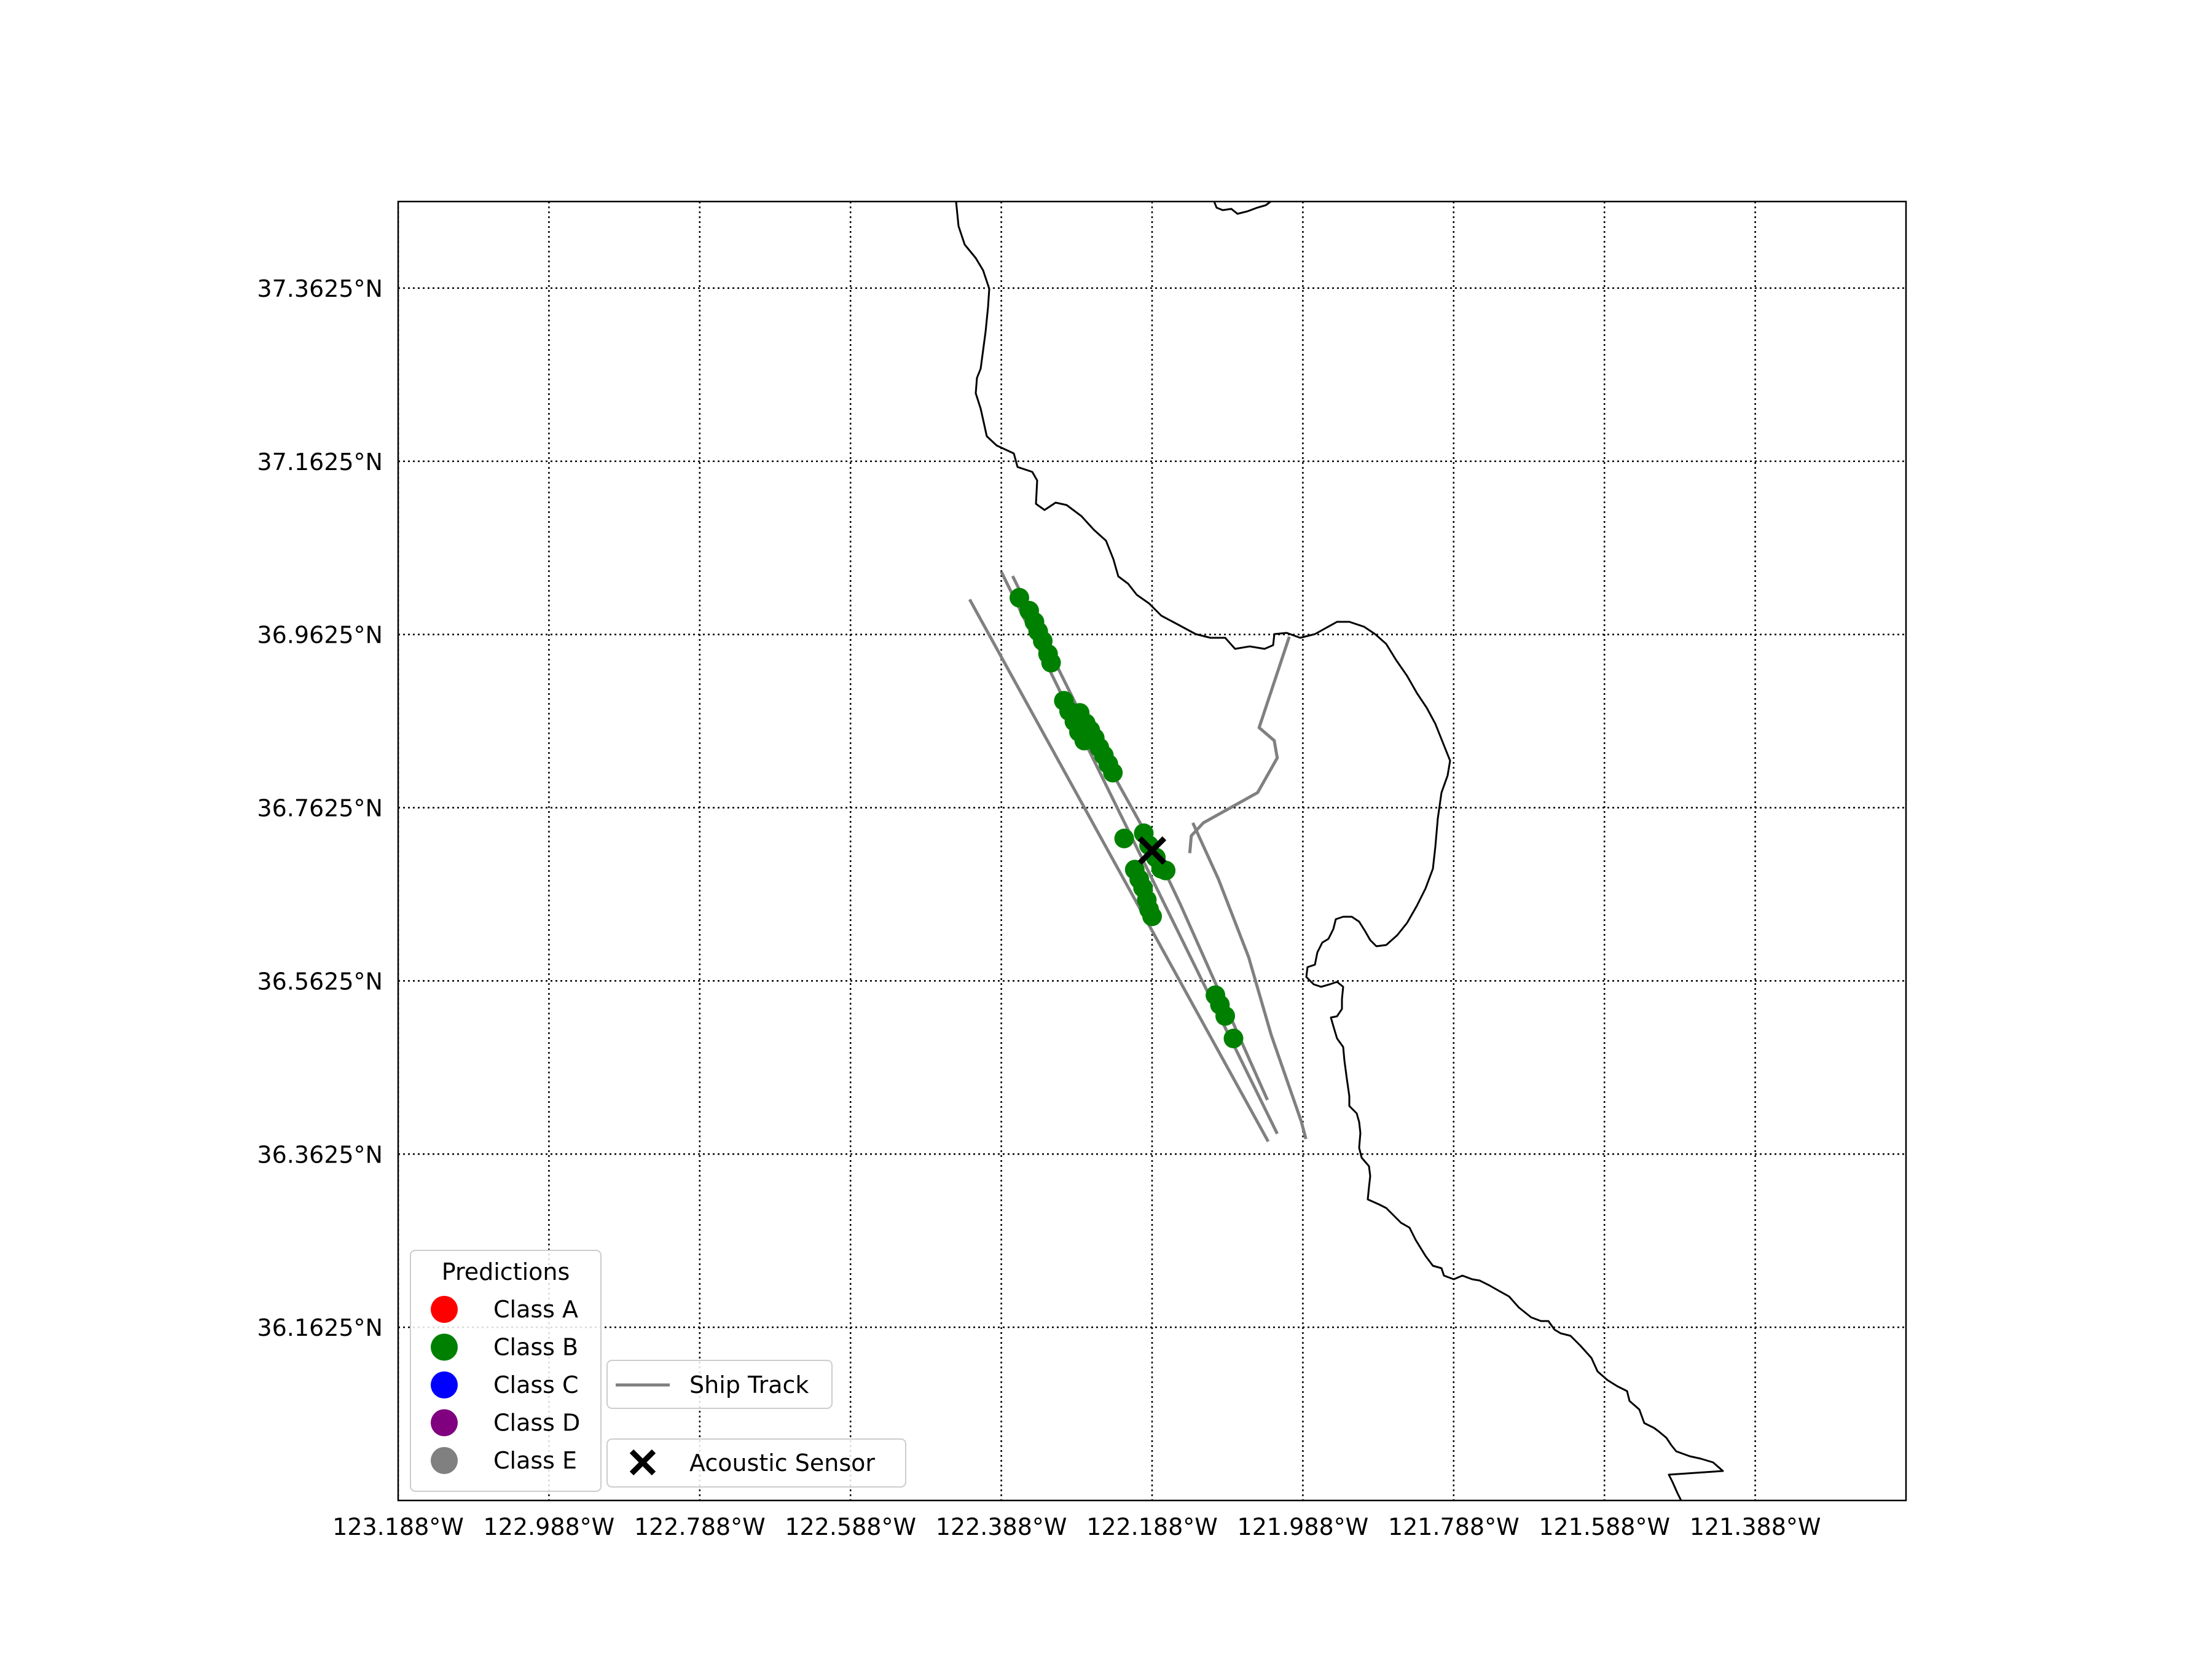  I want to click on ship-track-legend-box, so click(719, 1384).